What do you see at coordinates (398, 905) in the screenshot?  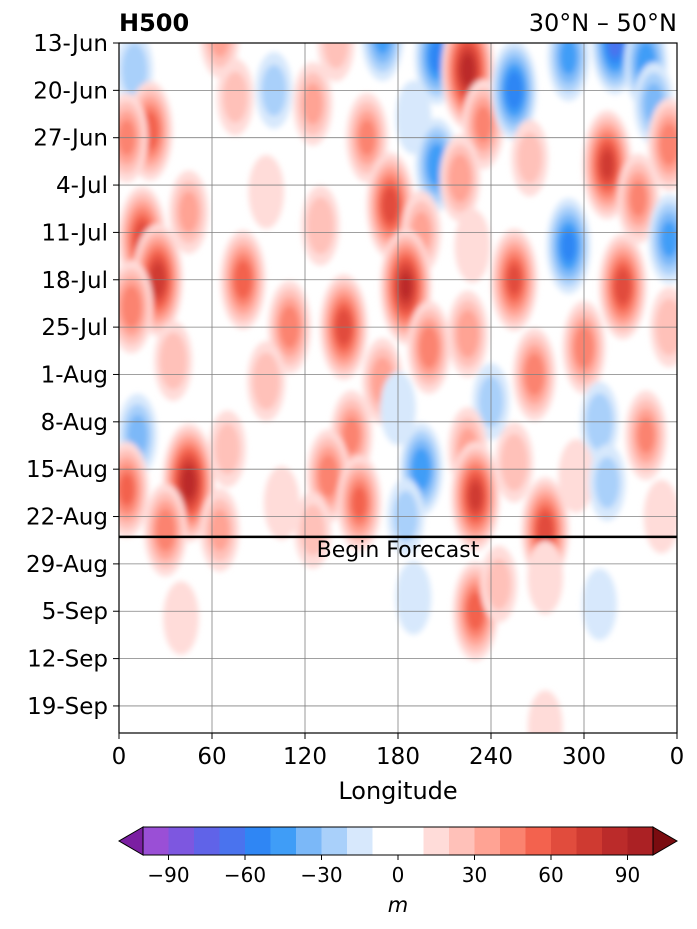 I see `colorbar-label: m` at bounding box center [398, 905].